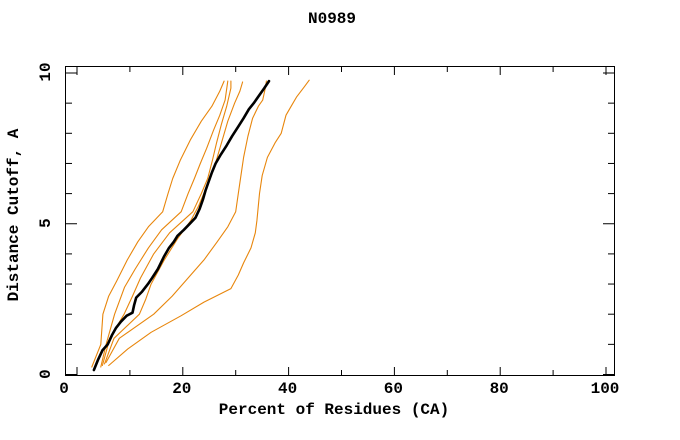  I want to click on x-axis-title: Percent of Residues (CA), so click(334, 410).